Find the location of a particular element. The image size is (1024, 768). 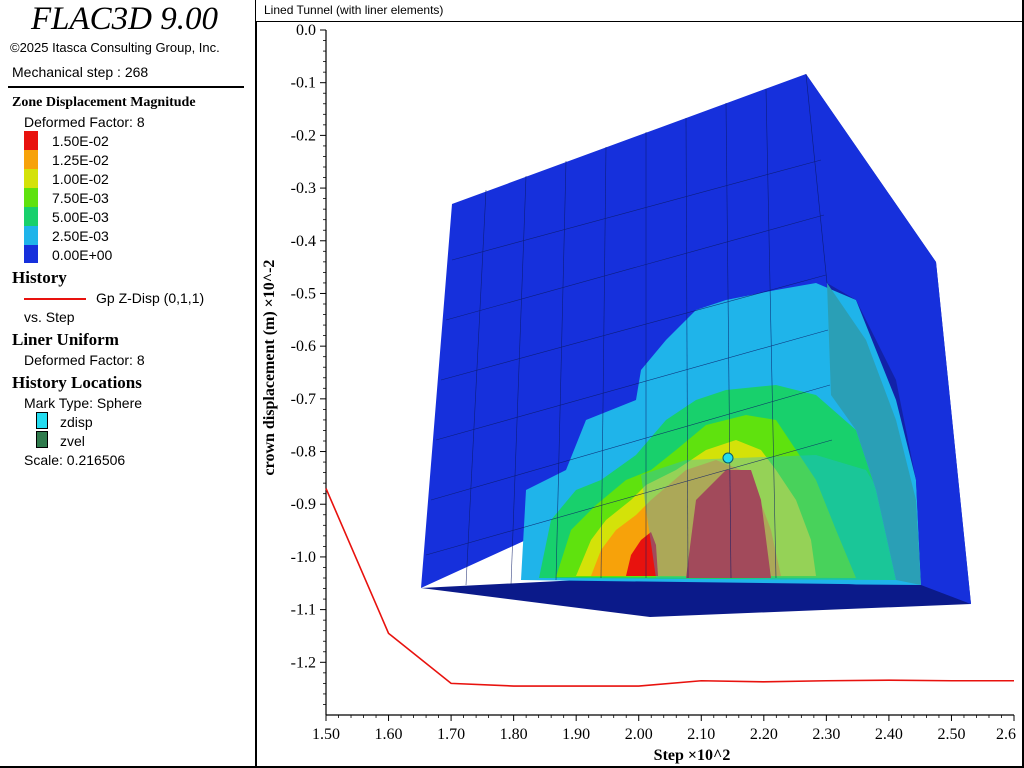

plot-title: Lined Tunnel (with liner elements) is located at coordinates (354, 10).